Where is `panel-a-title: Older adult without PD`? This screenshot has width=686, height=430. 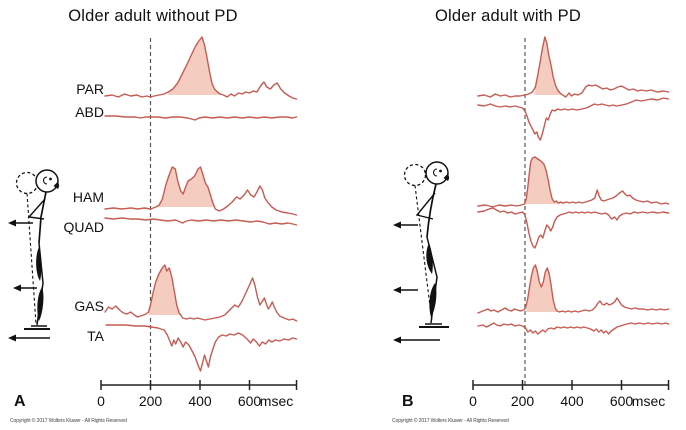
panel-a-title: Older adult without PD is located at coordinates (153, 16).